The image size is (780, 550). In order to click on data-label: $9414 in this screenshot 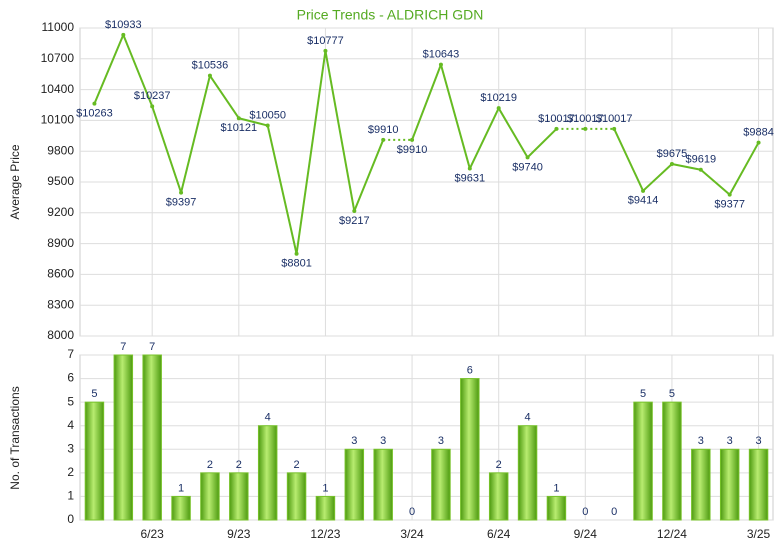, I will do `click(643, 201)`.